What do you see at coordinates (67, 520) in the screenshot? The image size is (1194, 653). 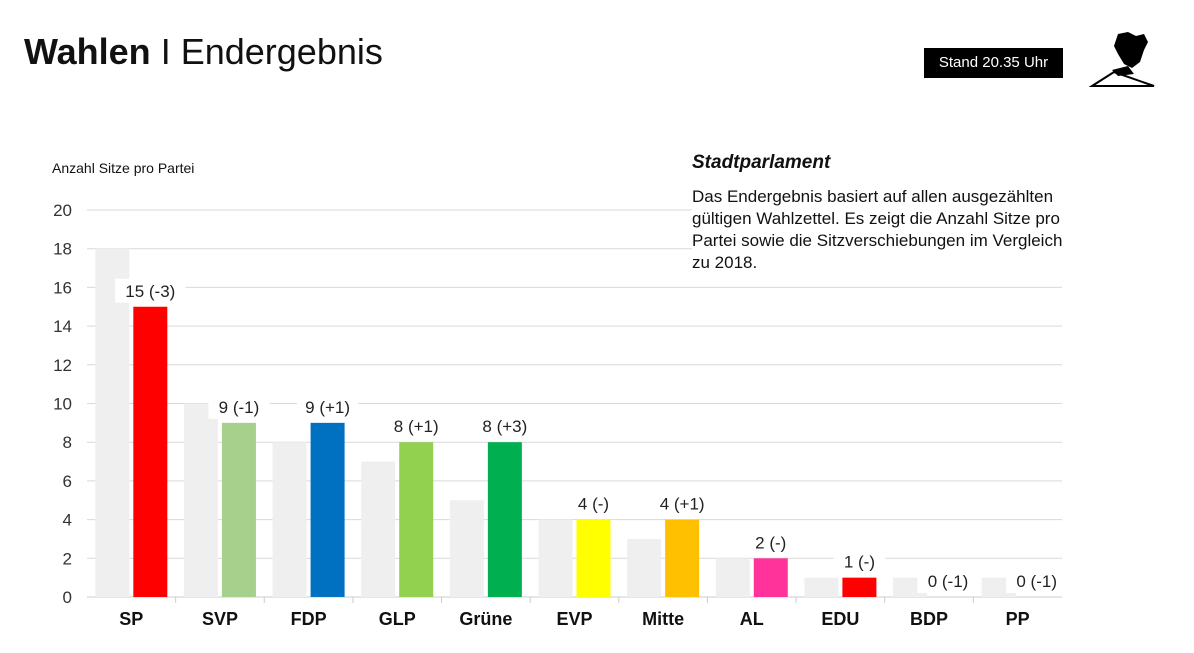 I see `y-tick-label: 4` at bounding box center [67, 520].